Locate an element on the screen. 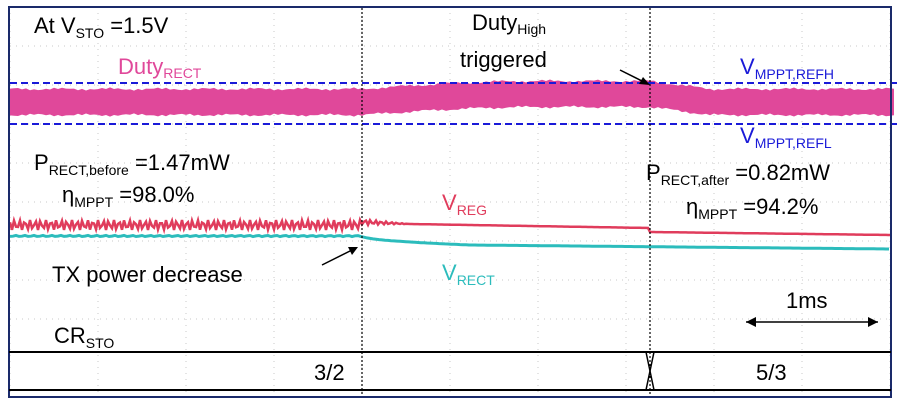  eta-after-label: ηMPPT =94.2% is located at coordinates (752, 208).